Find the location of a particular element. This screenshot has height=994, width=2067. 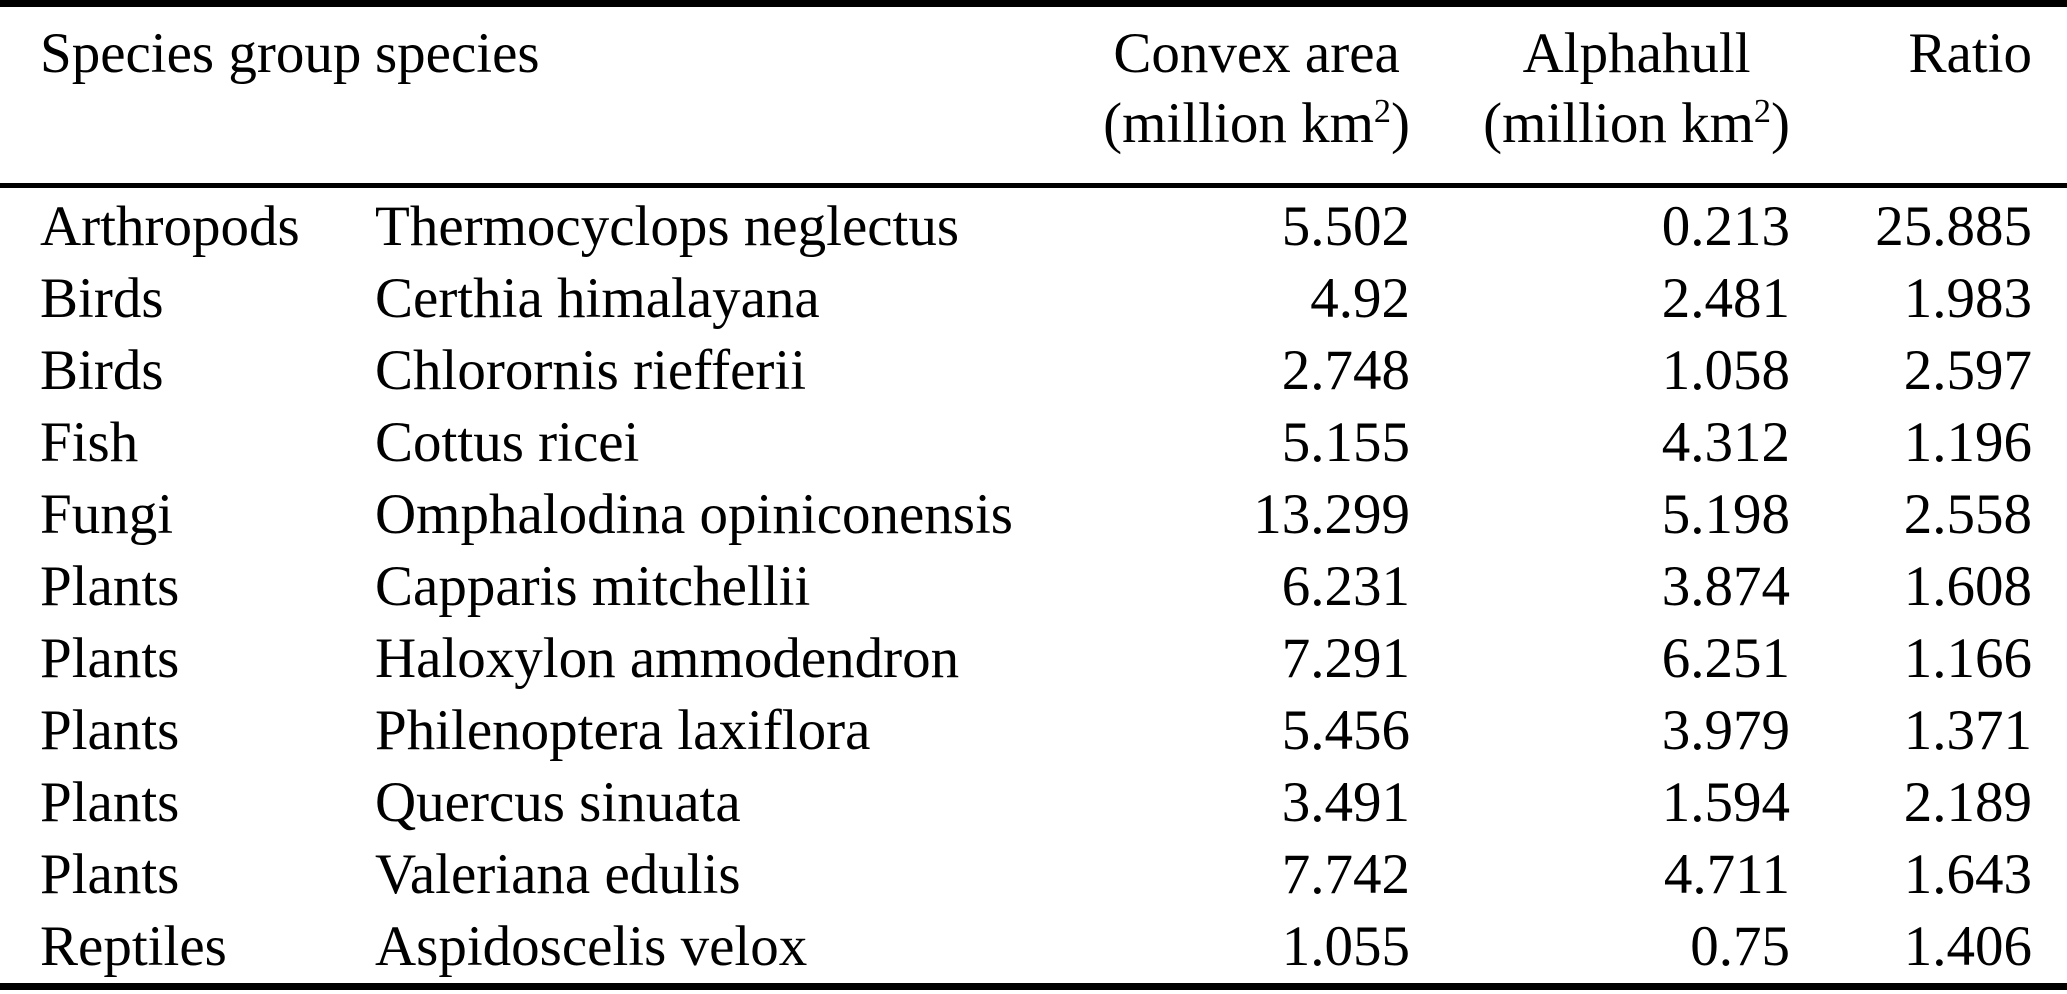

cell-alphahull: 5.198 is located at coordinates (1725, 514).